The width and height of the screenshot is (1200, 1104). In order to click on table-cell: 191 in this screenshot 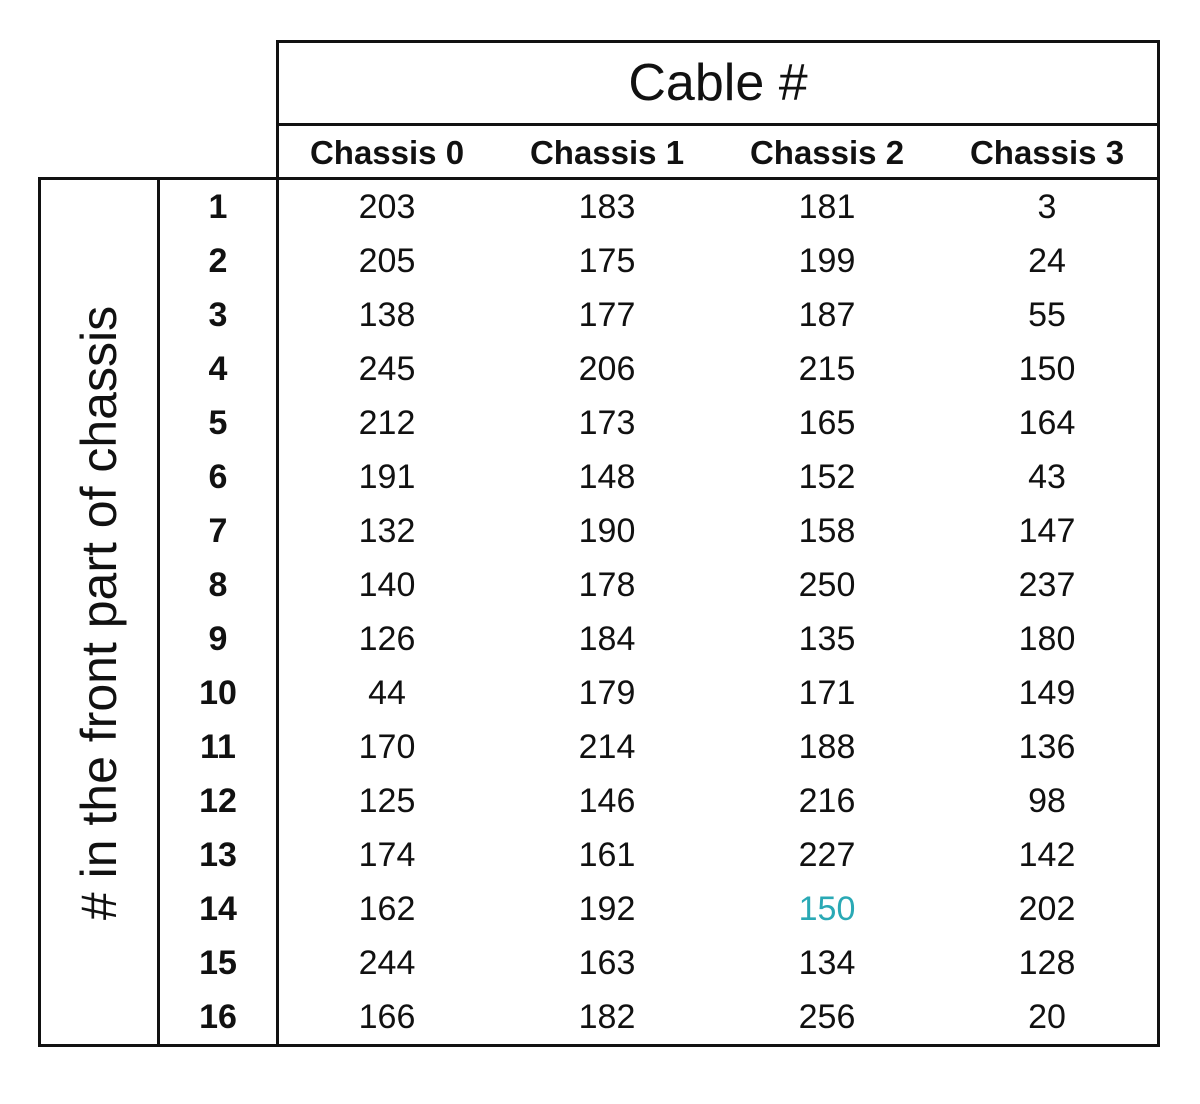, I will do `click(387, 476)`.